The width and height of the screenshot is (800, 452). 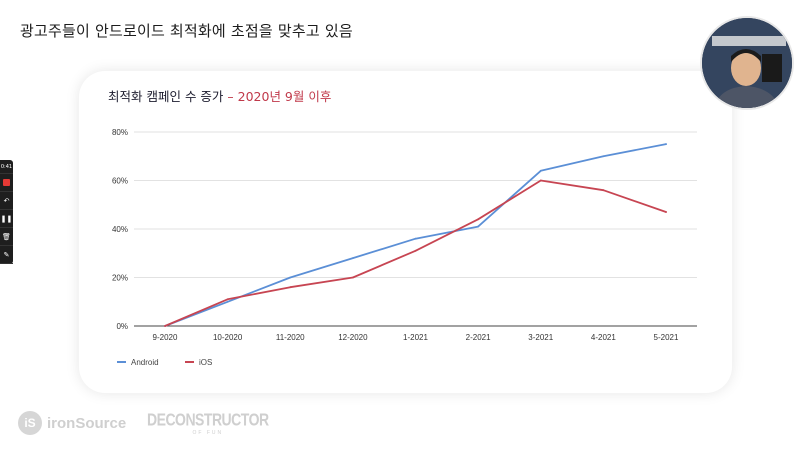 I want to click on pen-icon: ✎, so click(x=6, y=254).